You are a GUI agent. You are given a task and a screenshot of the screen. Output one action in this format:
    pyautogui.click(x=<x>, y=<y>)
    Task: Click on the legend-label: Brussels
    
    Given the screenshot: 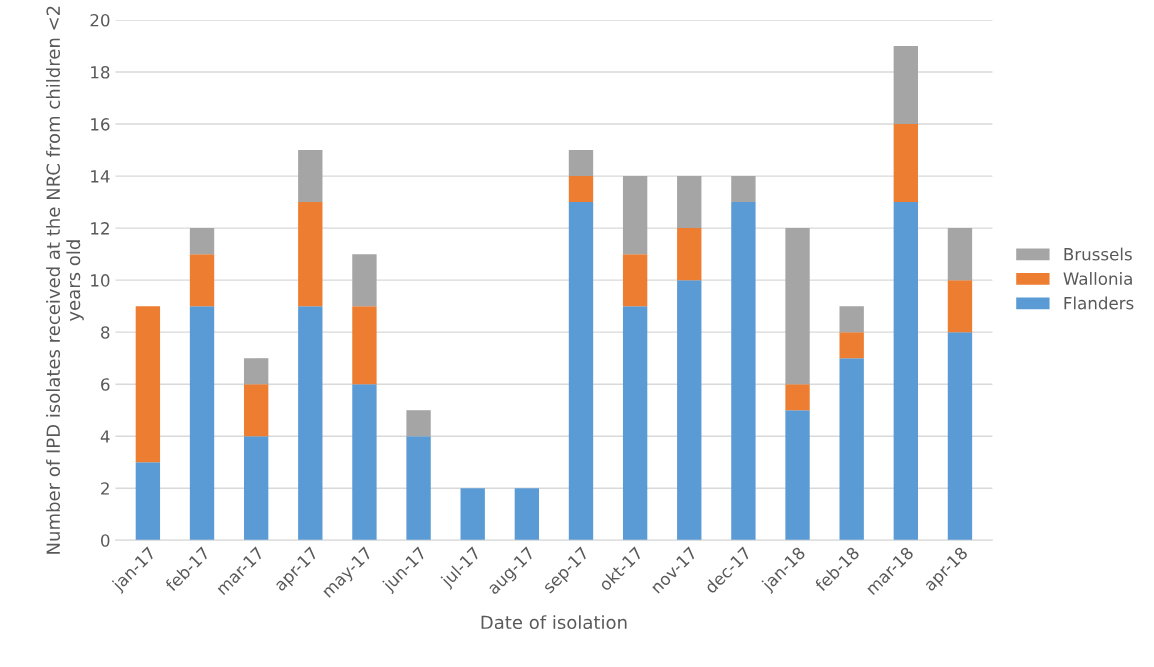 What is the action you would take?
    pyautogui.click(x=1098, y=254)
    